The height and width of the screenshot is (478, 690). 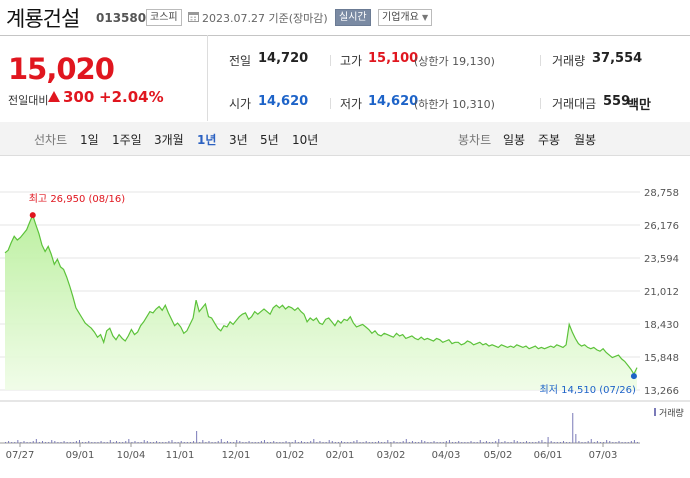 What do you see at coordinates (89, 140) in the screenshot?
I see `tab-1d: 1일` at bounding box center [89, 140].